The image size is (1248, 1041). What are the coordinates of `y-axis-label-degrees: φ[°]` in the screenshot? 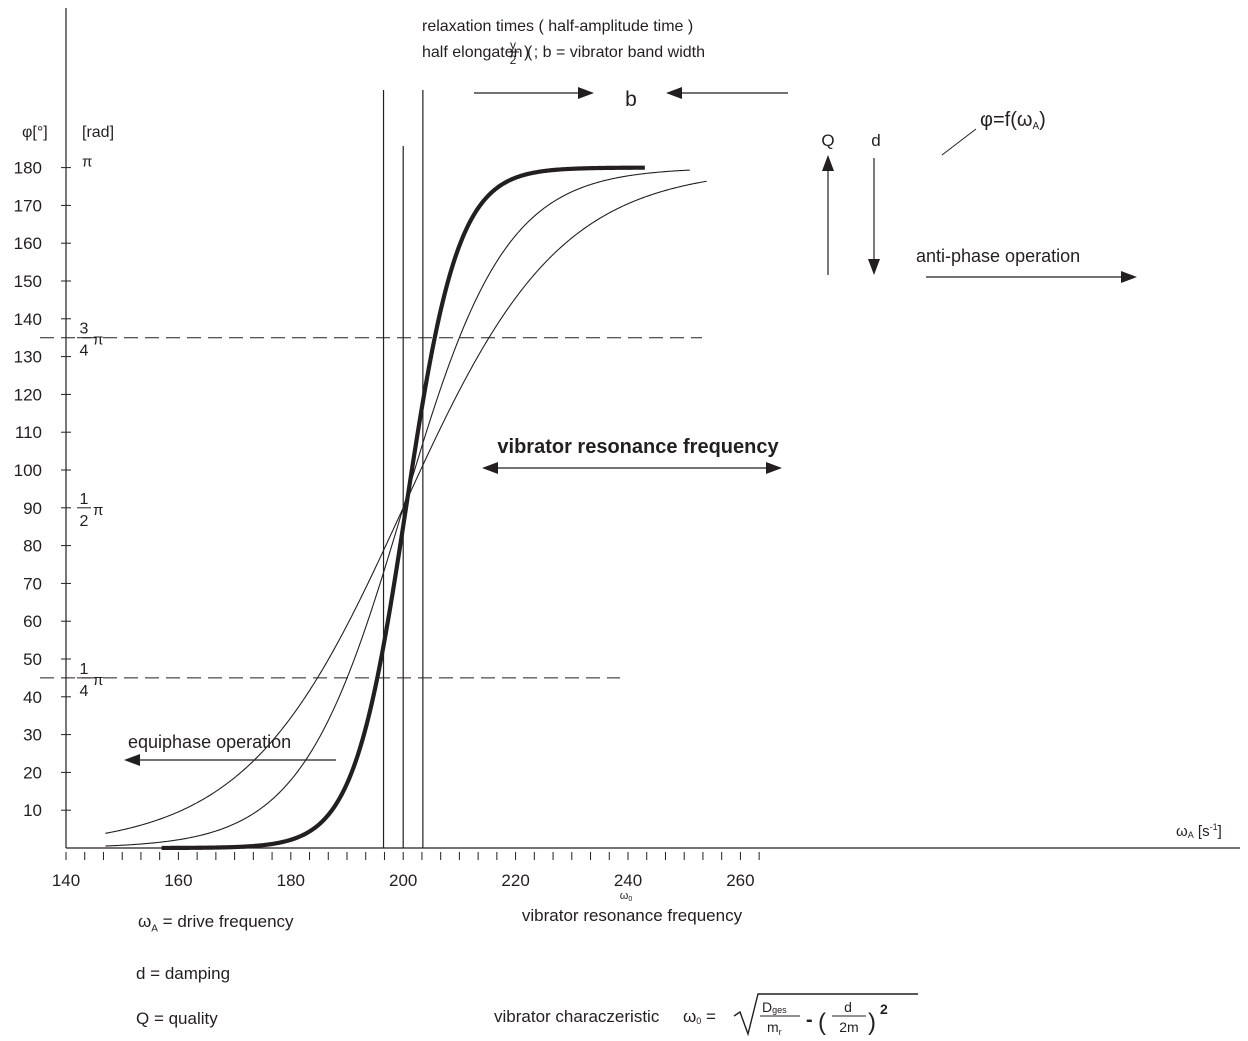 It's located at (35, 132).